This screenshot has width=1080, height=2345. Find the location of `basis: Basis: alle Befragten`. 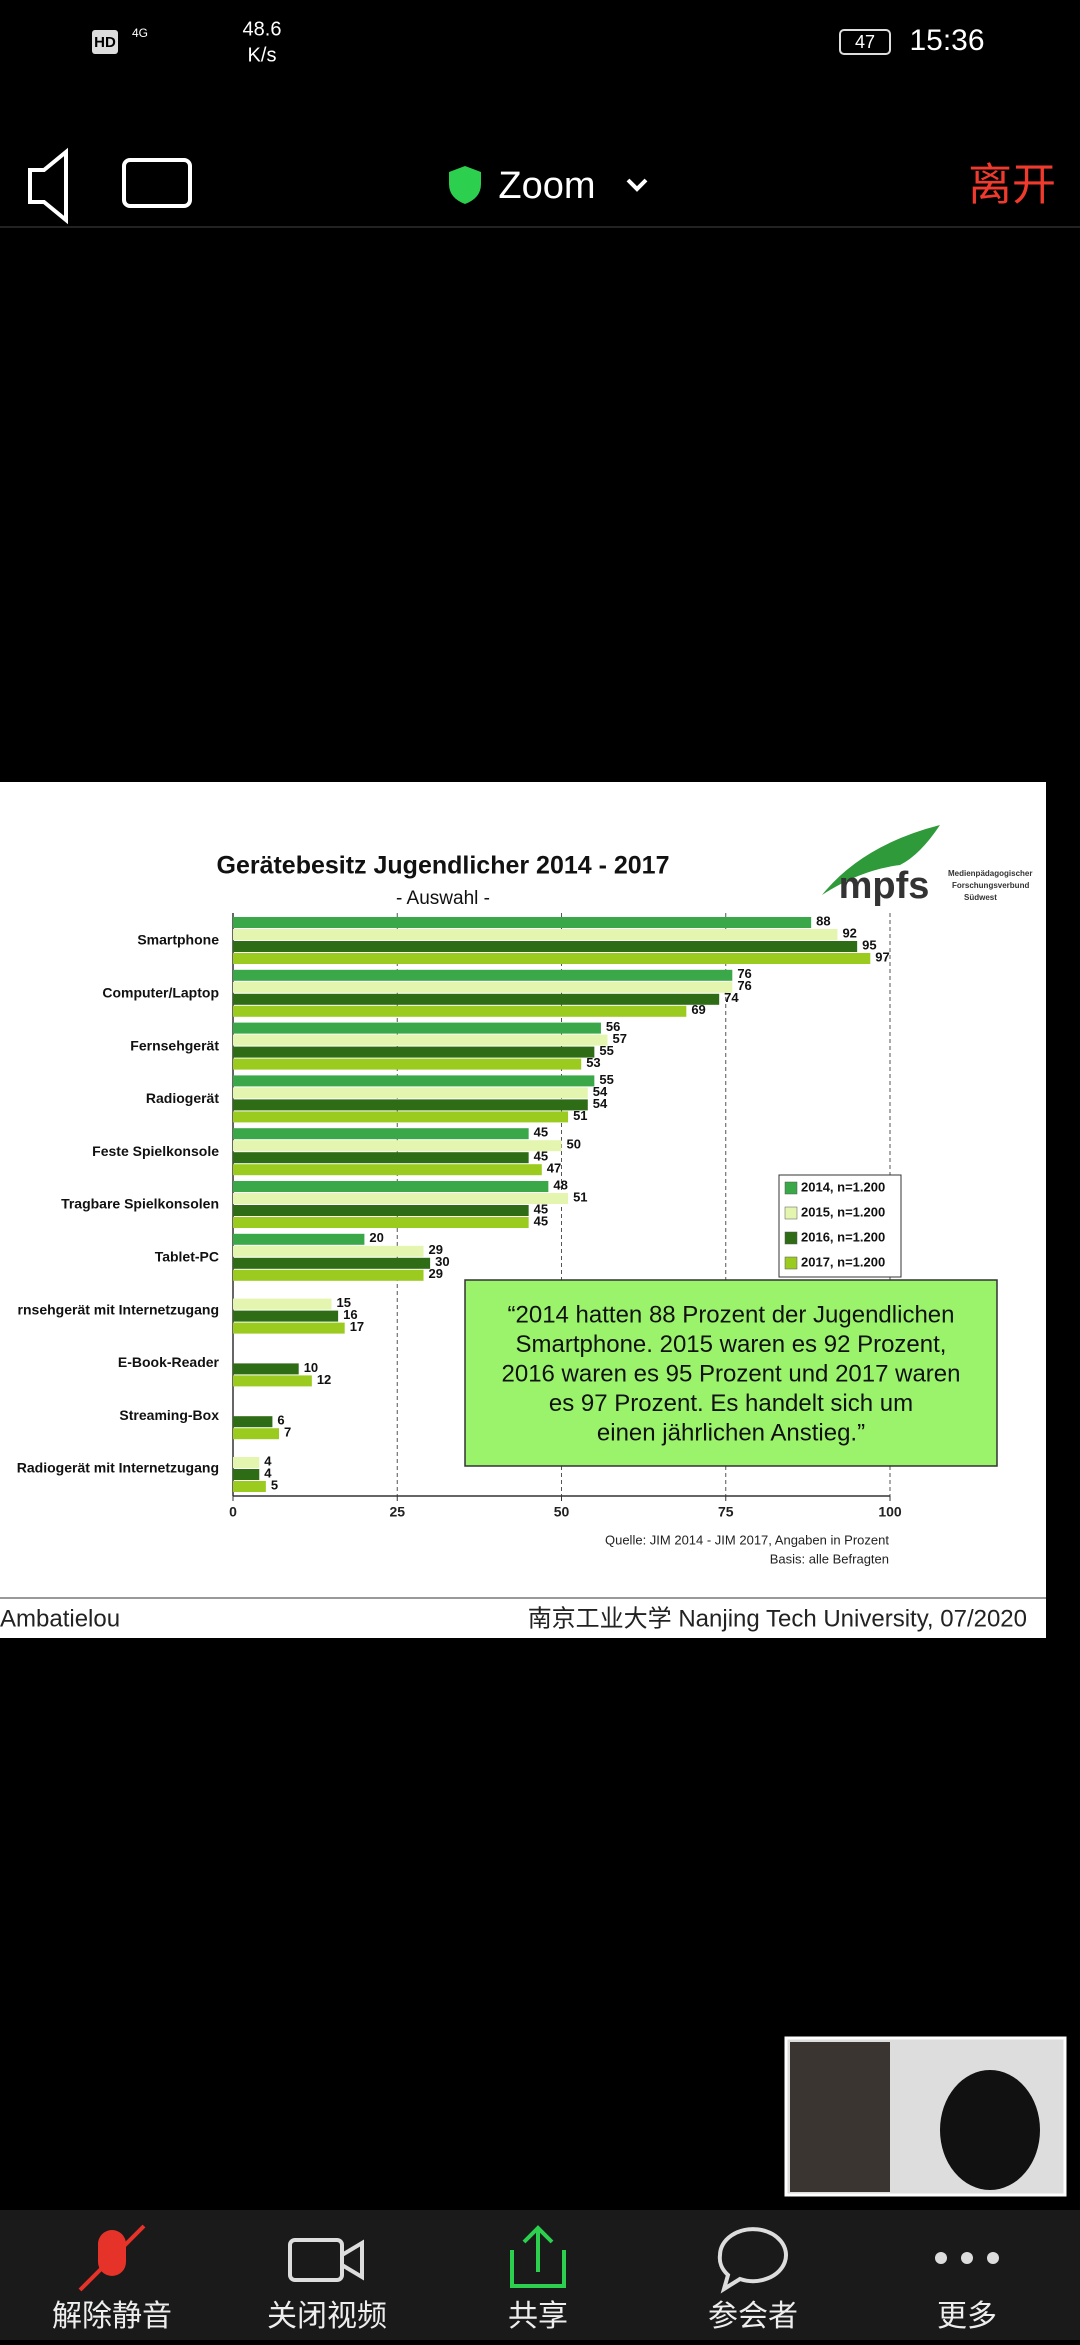

basis: Basis: alle Befragten is located at coordinates (829, 1558).